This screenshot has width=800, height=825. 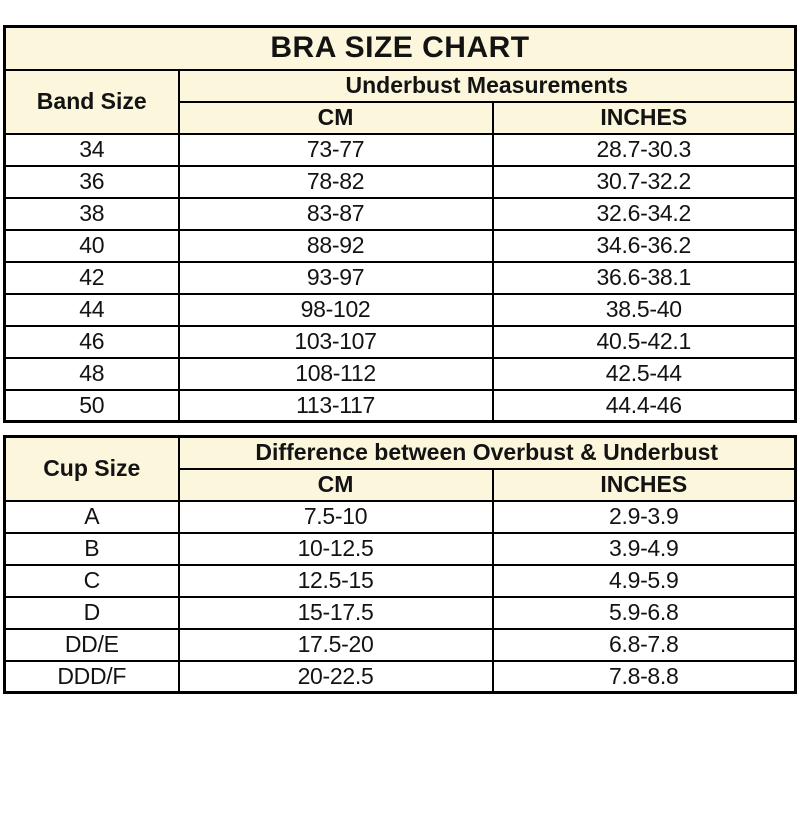 I want to click on table-cell: 83-87, so click(x=335, y=213).